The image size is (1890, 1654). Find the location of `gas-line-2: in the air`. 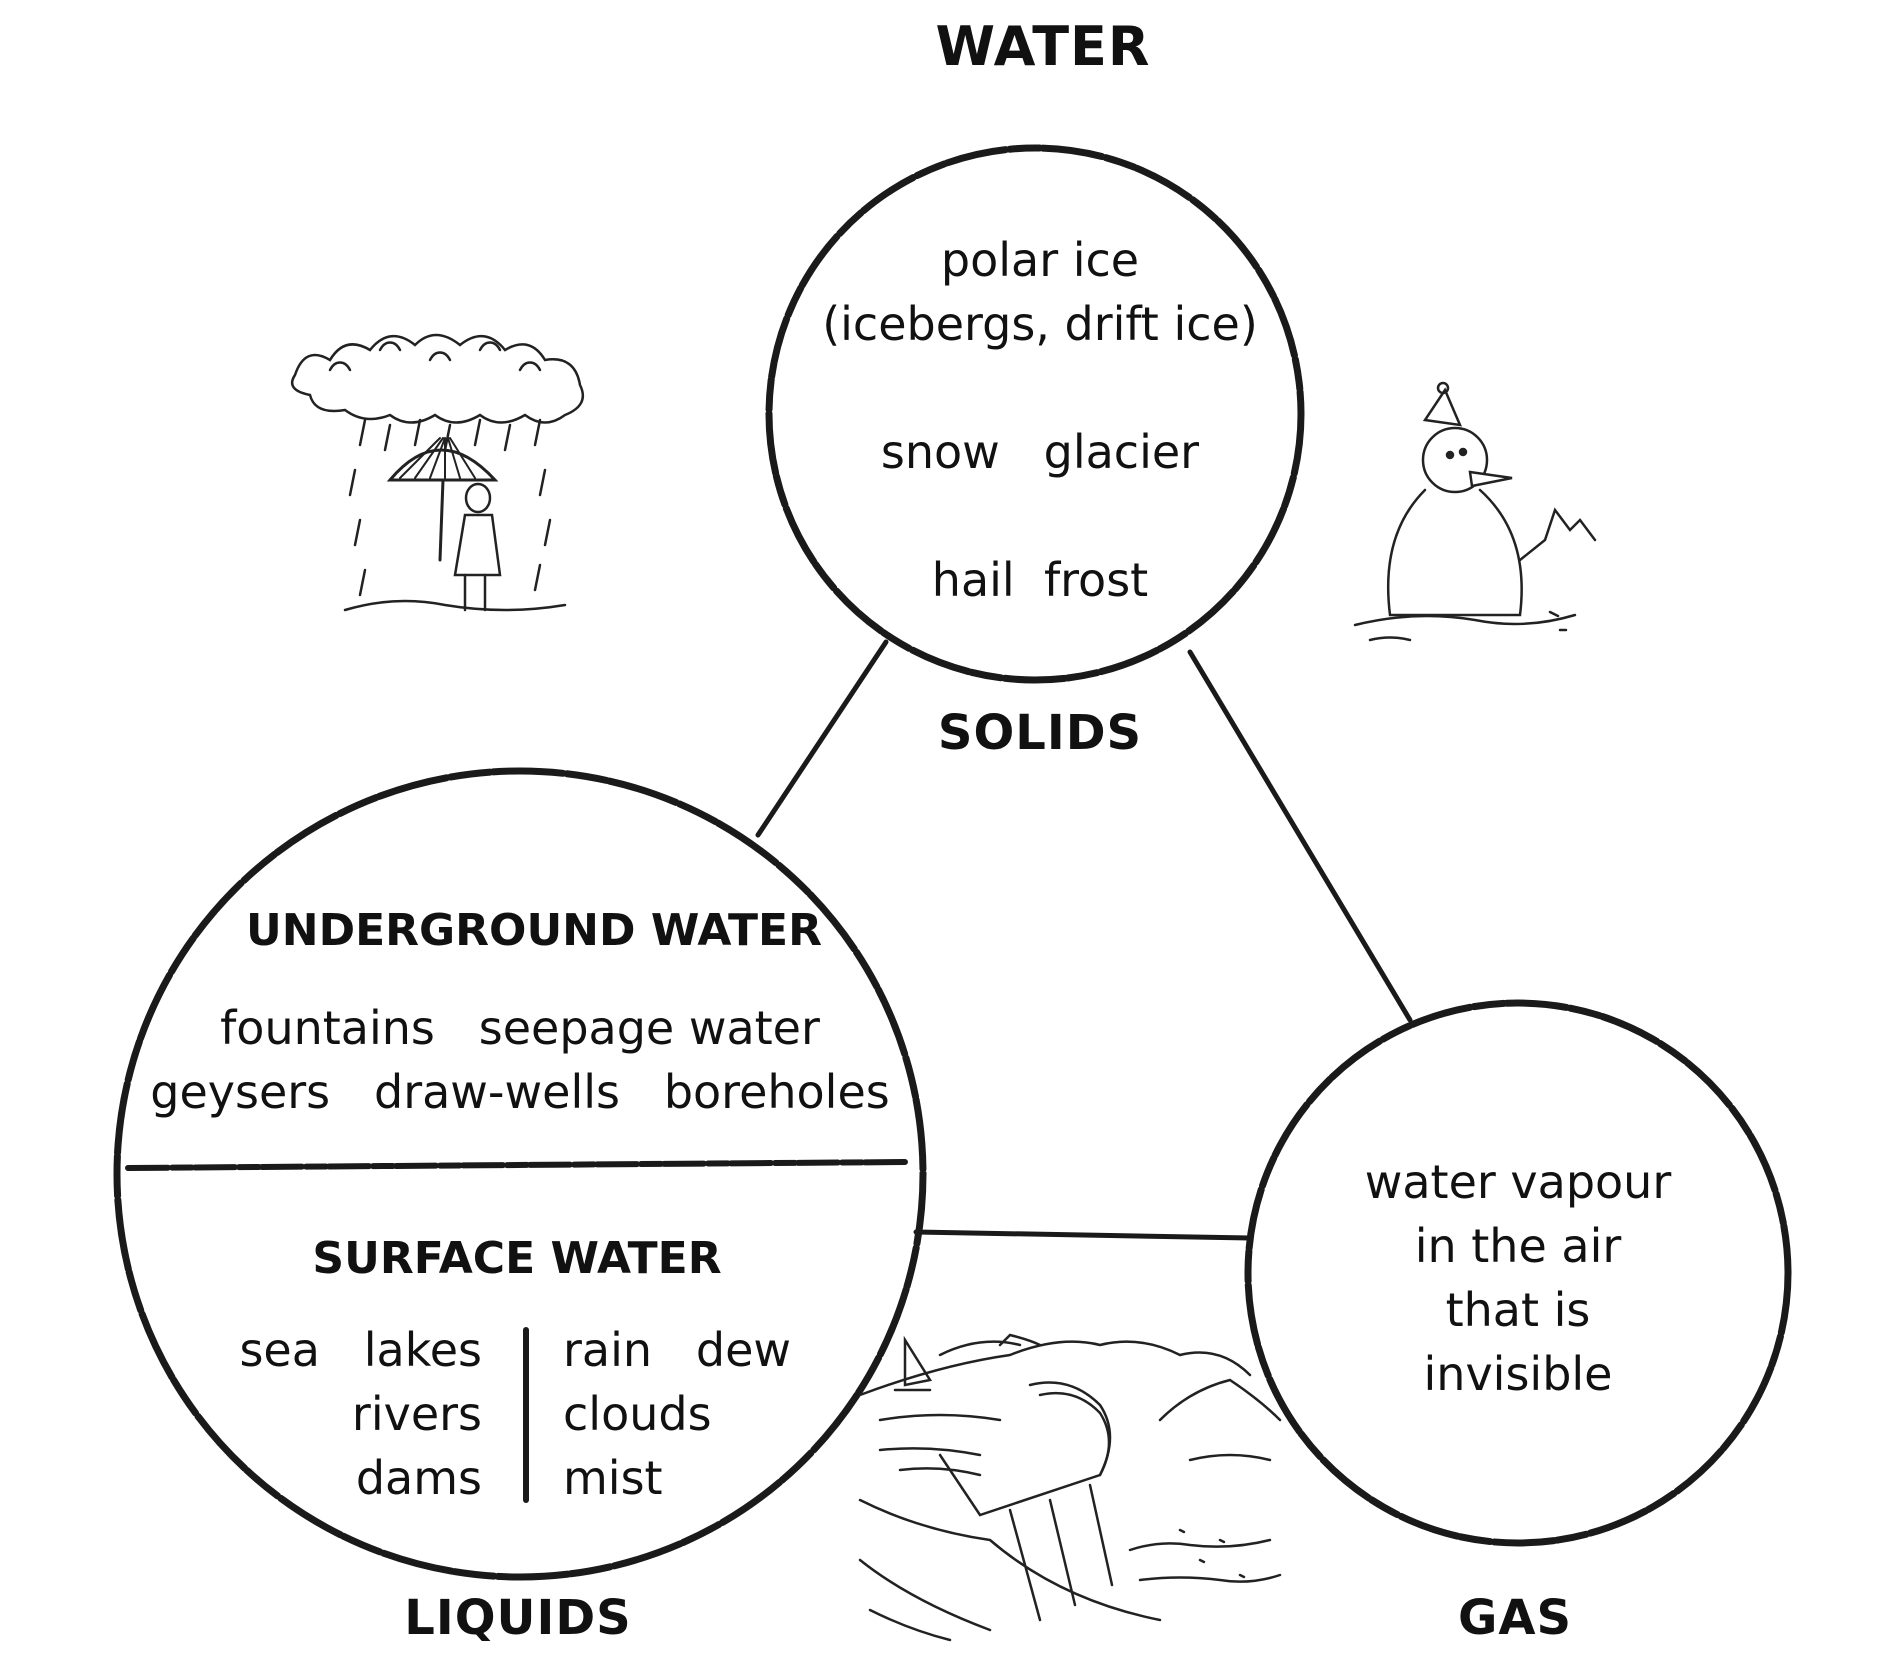

gas-line-2: in the air is located at coordinates (1518, 1246).